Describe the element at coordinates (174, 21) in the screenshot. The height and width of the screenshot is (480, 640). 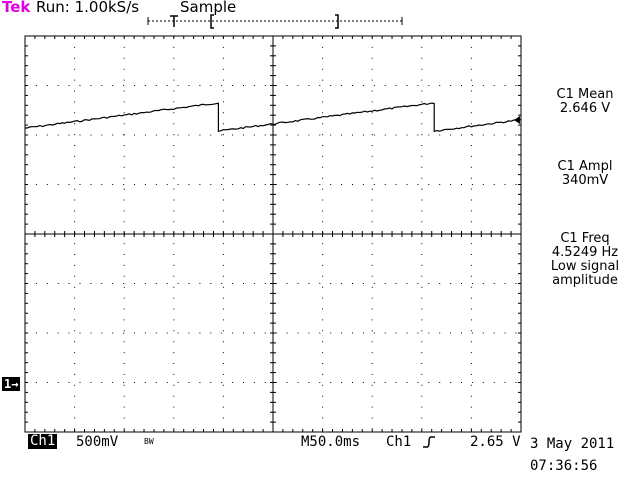
I see `trigger-position-icon` at that location.